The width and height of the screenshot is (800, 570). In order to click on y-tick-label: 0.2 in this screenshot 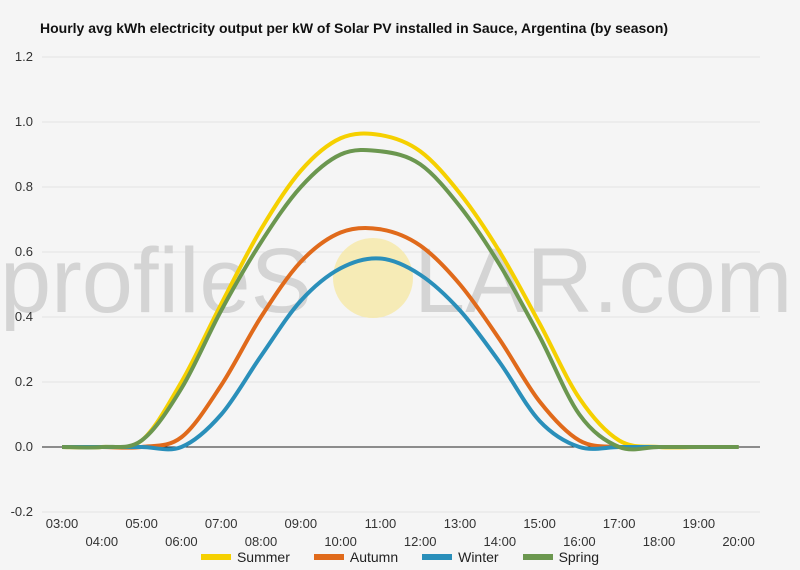, I will do `click(24, 381)`.